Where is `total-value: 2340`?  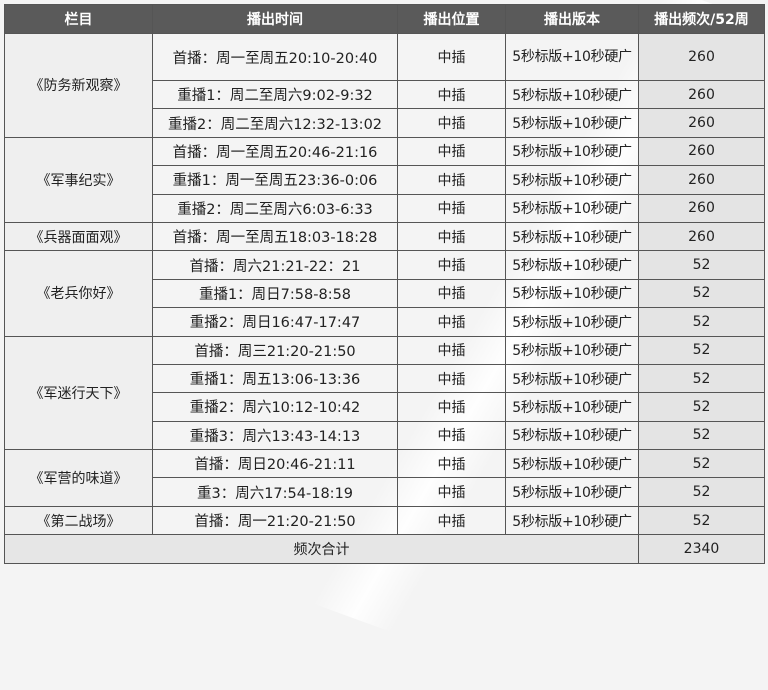 total-value: 2340 is located at coordinates (701, 549).